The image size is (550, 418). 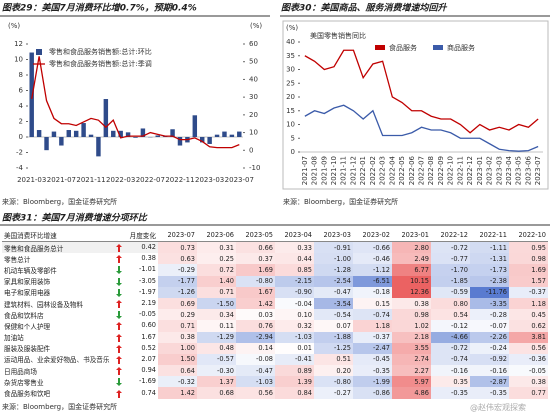 What do you see at coordinates (216, 259) in the screenshot?
I see `table-cell: 0.25` at bounding box center [216, 259].